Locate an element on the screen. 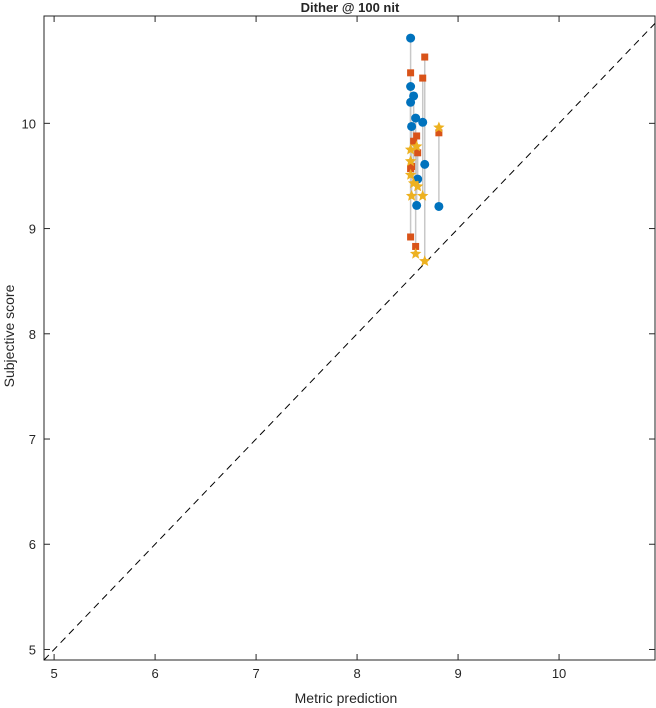  x-tick-label: 7 is located at coordinates (255, 673).